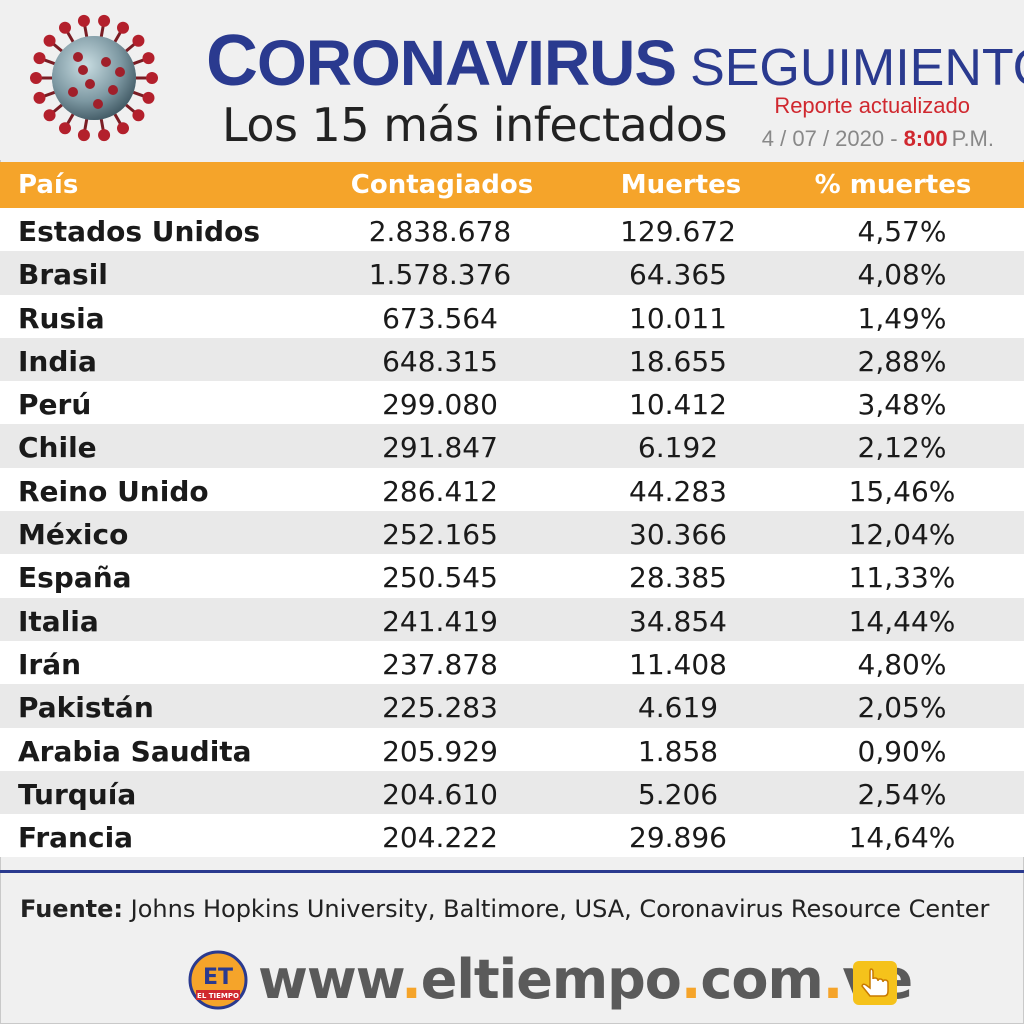 This screenshot has height=1024, width=1024. I want to click on cell-infected: 250.545, so click(440, 578).